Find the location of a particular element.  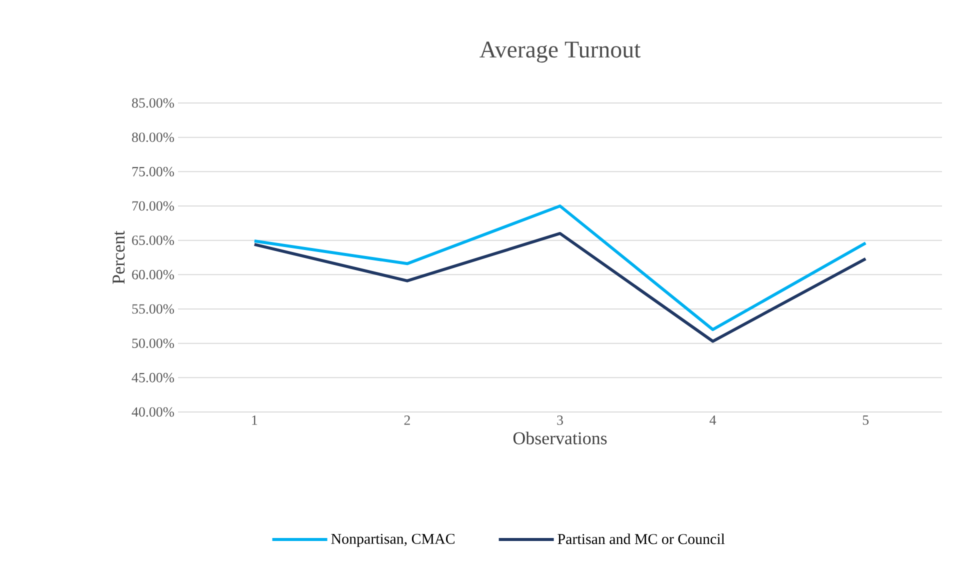

x-axis-title: Observations is located at coordinates (560, 438).